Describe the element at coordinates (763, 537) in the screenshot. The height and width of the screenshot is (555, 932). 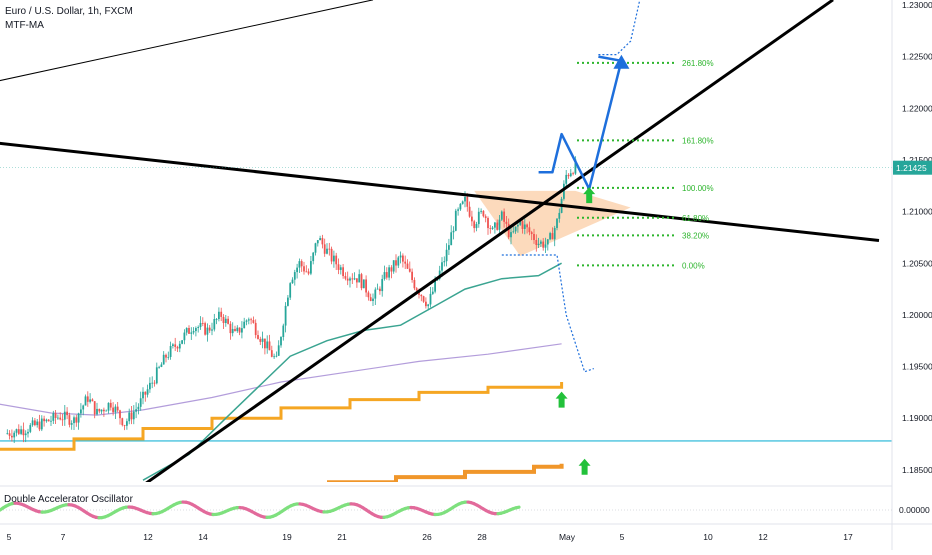
I see `time-tick-label: 12` at that location.